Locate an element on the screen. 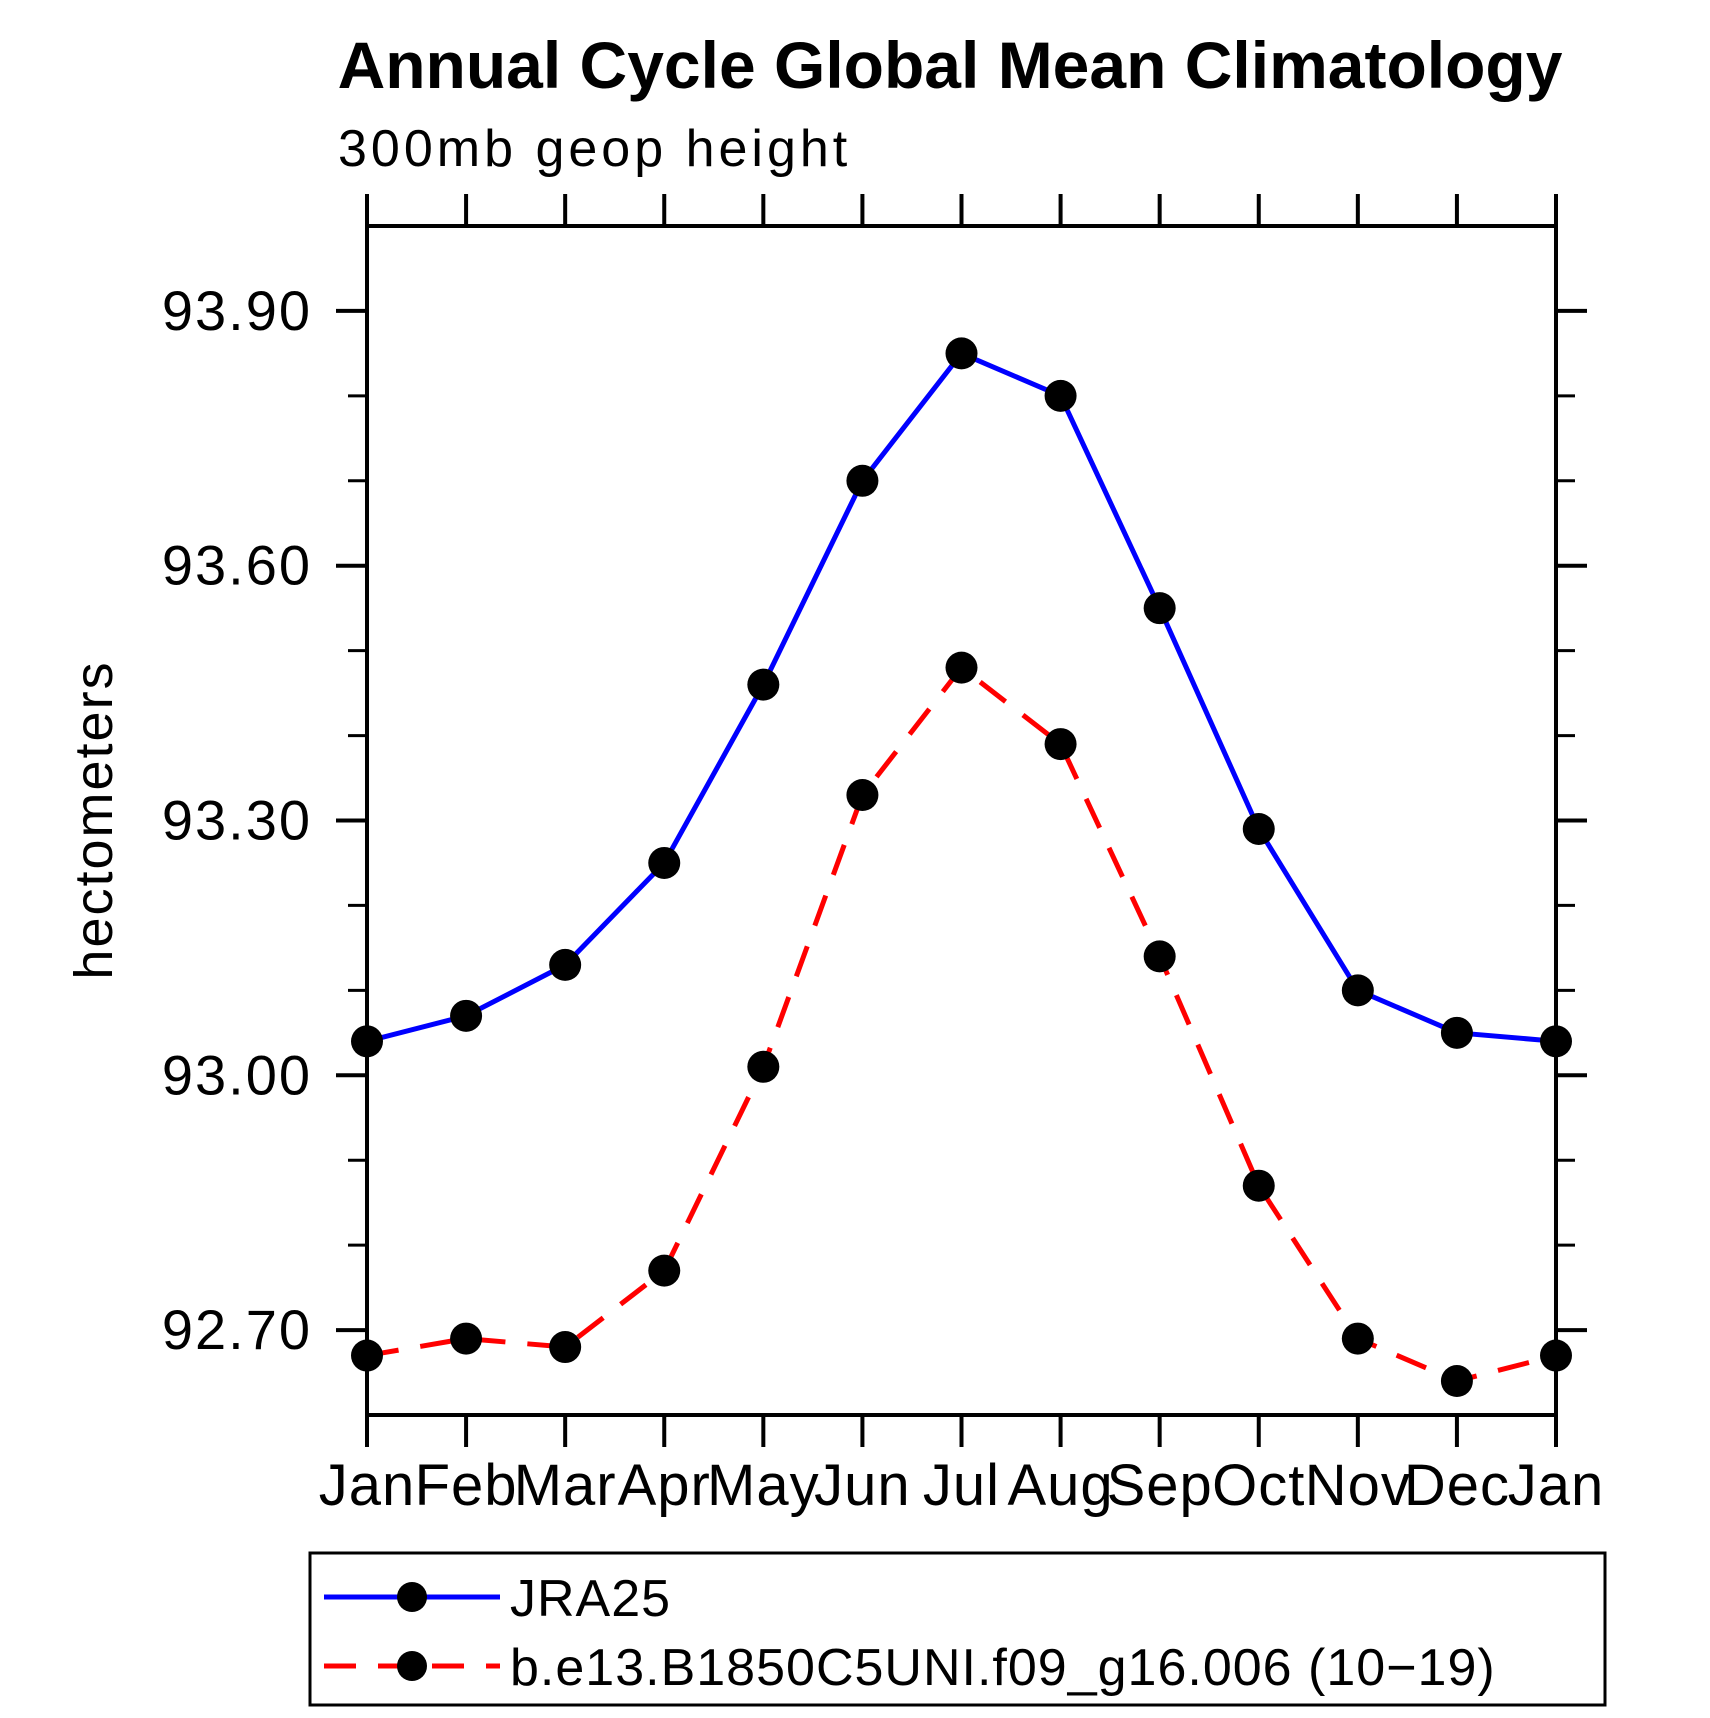 This screenshot has height=1718, width=1710. legend-box is located at coordinates (957, 1629).